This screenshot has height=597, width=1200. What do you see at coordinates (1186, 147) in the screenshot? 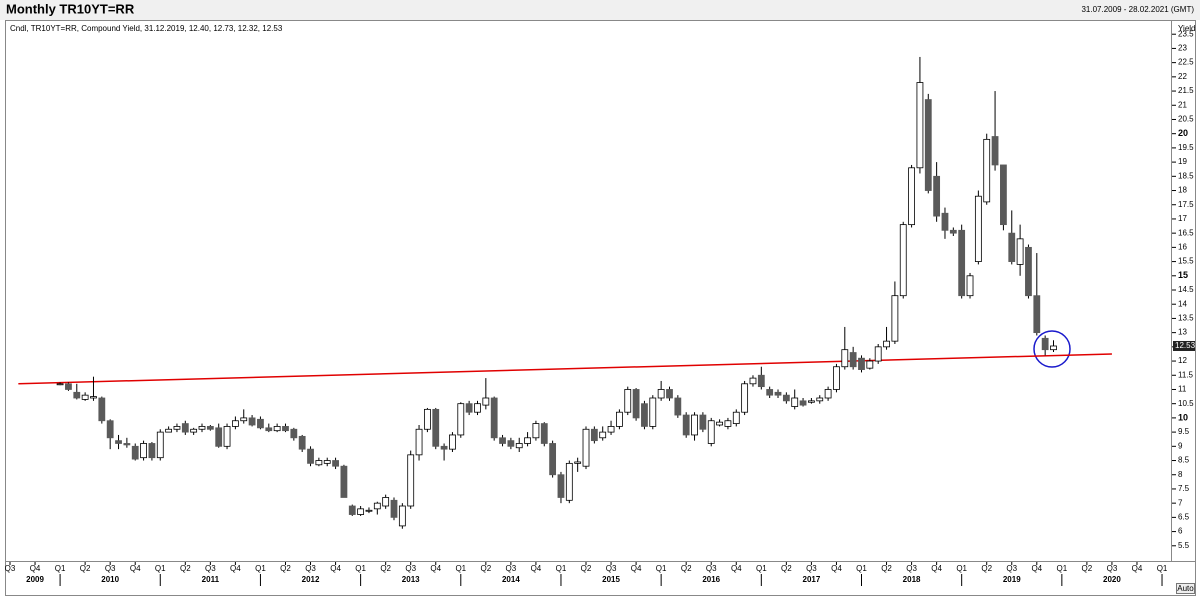
I see `y-tick-label: 19.5` at bounding box center [1186, 147].